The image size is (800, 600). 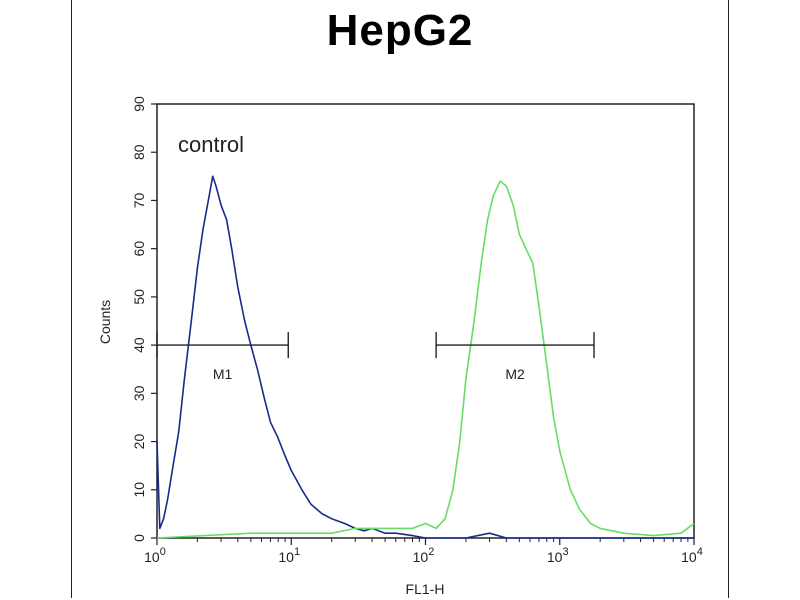 I want to click on x-axis-label: FL1-H, so click(x=425, y=589).